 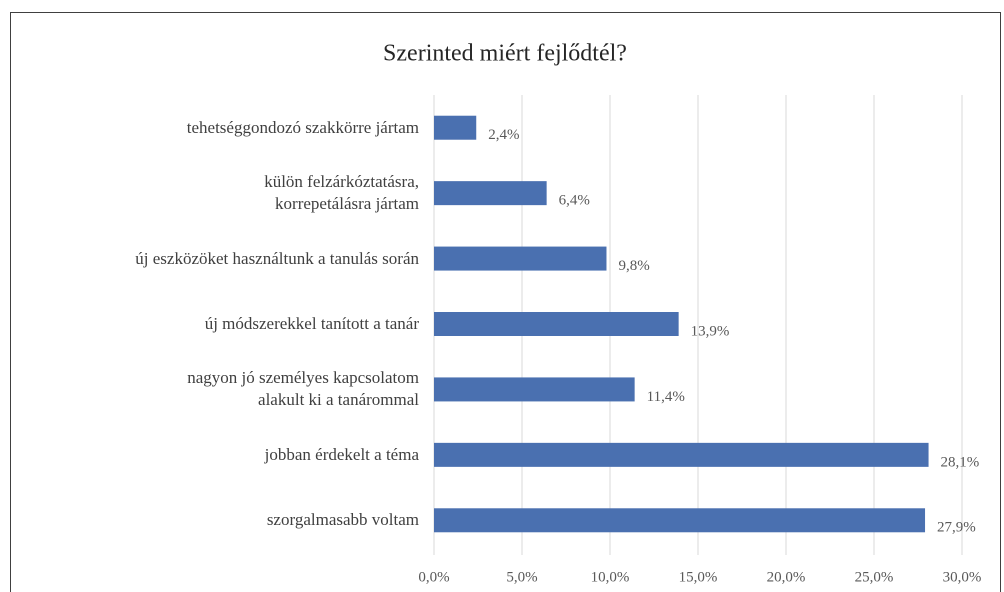 What do you see at coordinates (505, 54) in the screenshot?
I see `chart-title: Szerinted miért fejlődtél?` at bounding box center [505, 54].